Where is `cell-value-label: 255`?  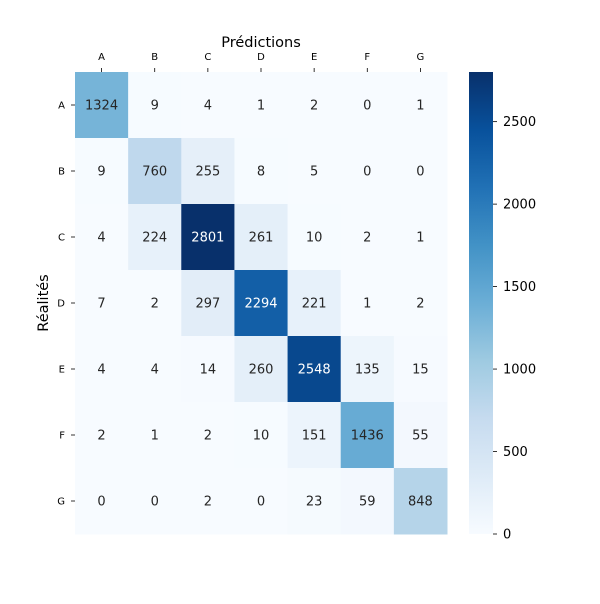
cell-value-label: 255 is located at coordinates (207, 172).